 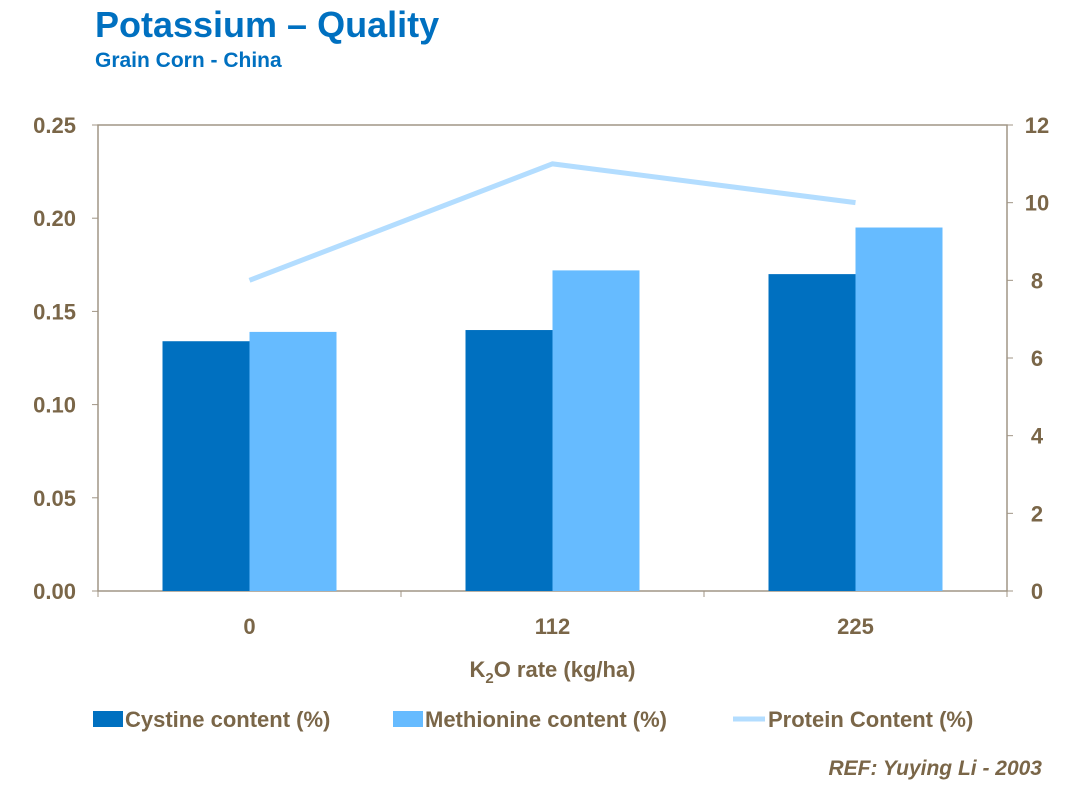 I want to click on x-tick-label: 225, so click(x=855, y=626).